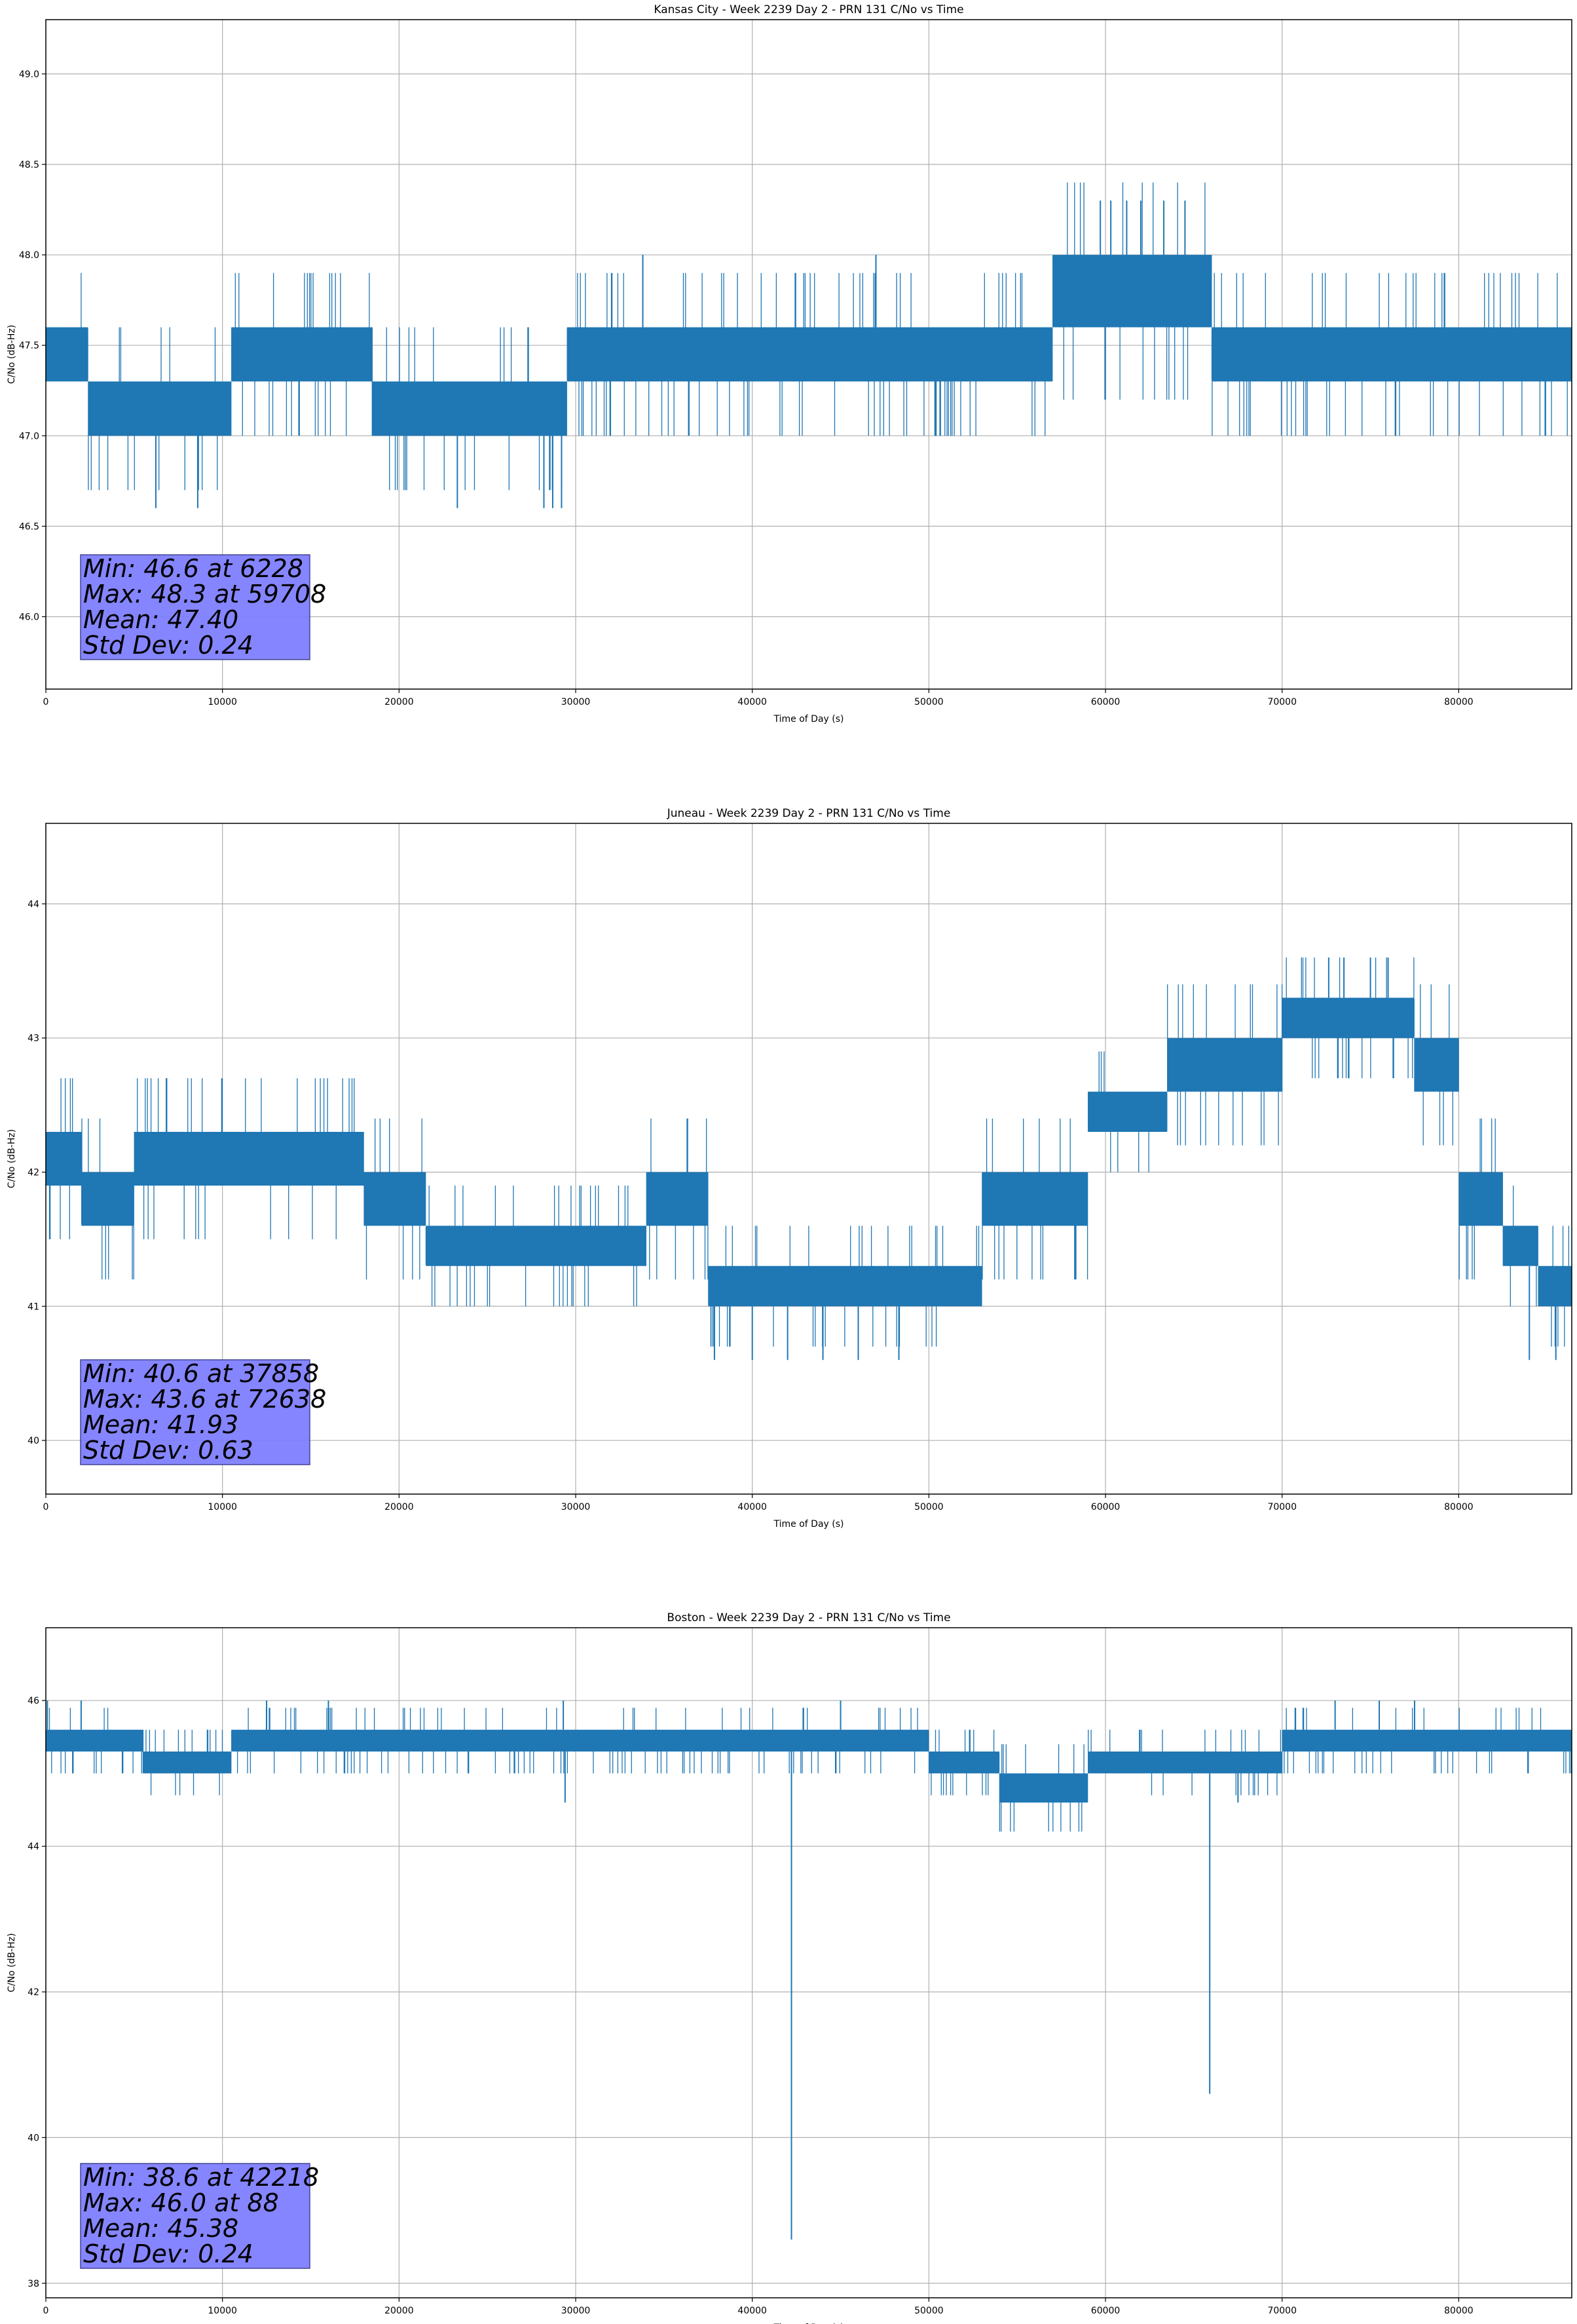 Image resolution: width=1577 pixels, height=2324 pixels. I want to click on y-tick-label: 49.0, so click(29, 74).